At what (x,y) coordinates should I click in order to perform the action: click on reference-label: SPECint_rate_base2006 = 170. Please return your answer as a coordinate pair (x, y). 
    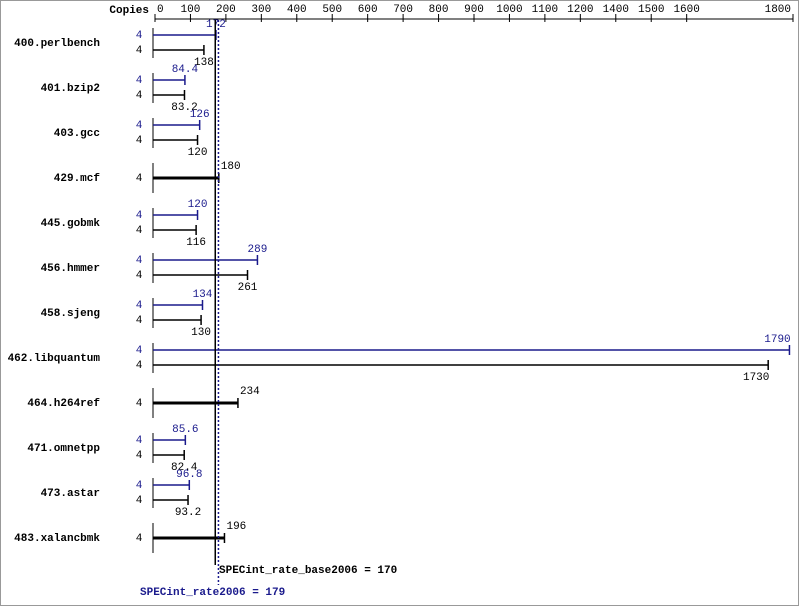
    Looking at the image, I should click on (308, 571).